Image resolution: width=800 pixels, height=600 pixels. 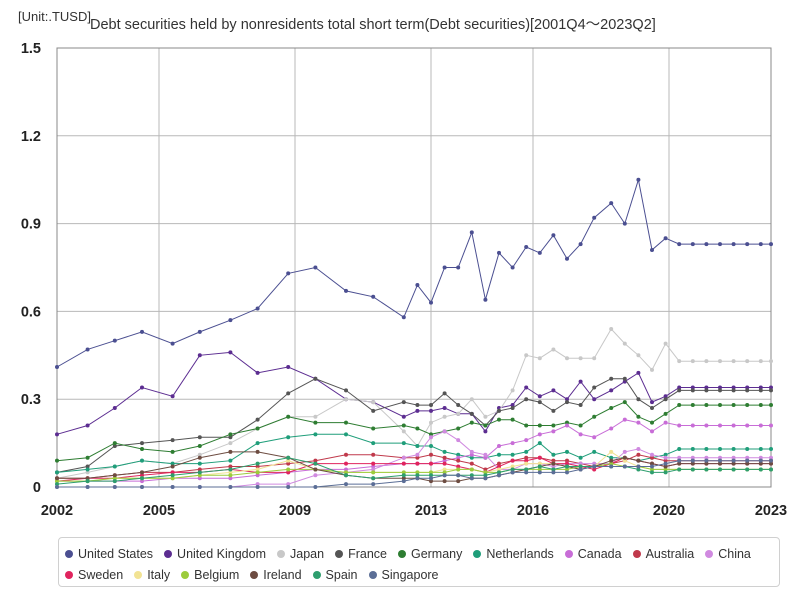 I want to click on legend-item: United States, so click(x=109, y=553).